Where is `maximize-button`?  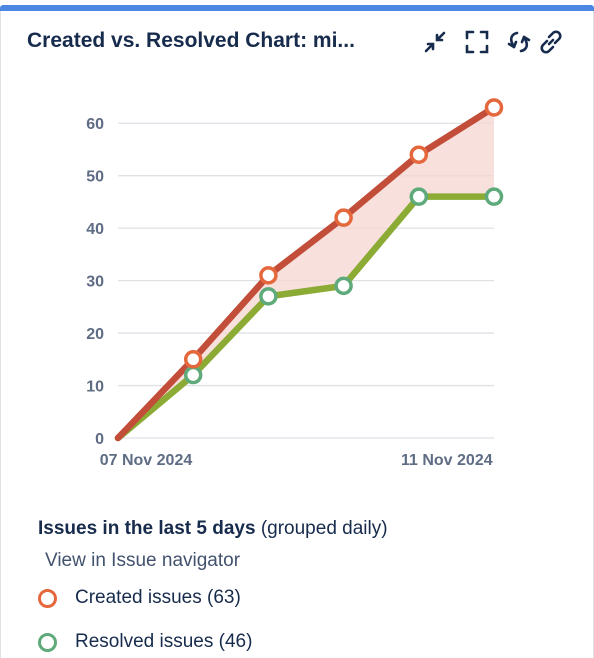
maximize-button is located at coordinates (477, 42).